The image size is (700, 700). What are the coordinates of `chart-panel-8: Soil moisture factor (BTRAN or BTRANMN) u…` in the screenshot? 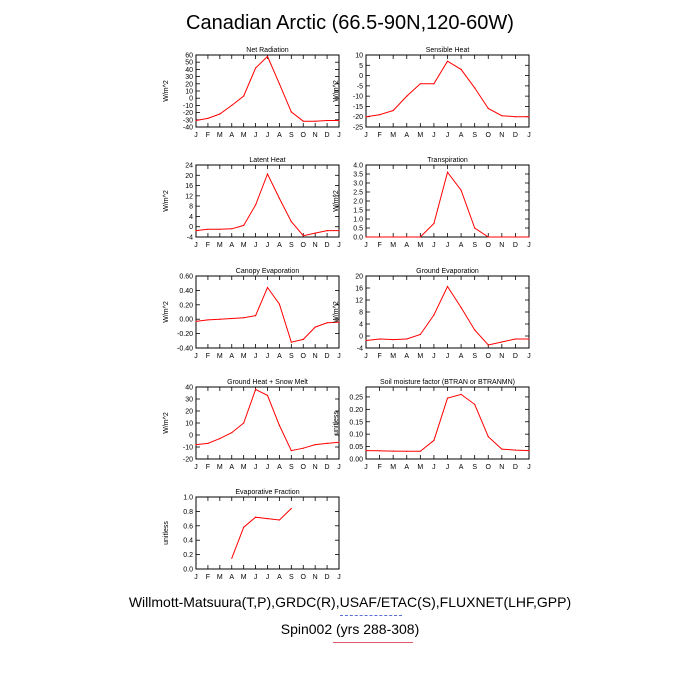 It's located at (432, 425).